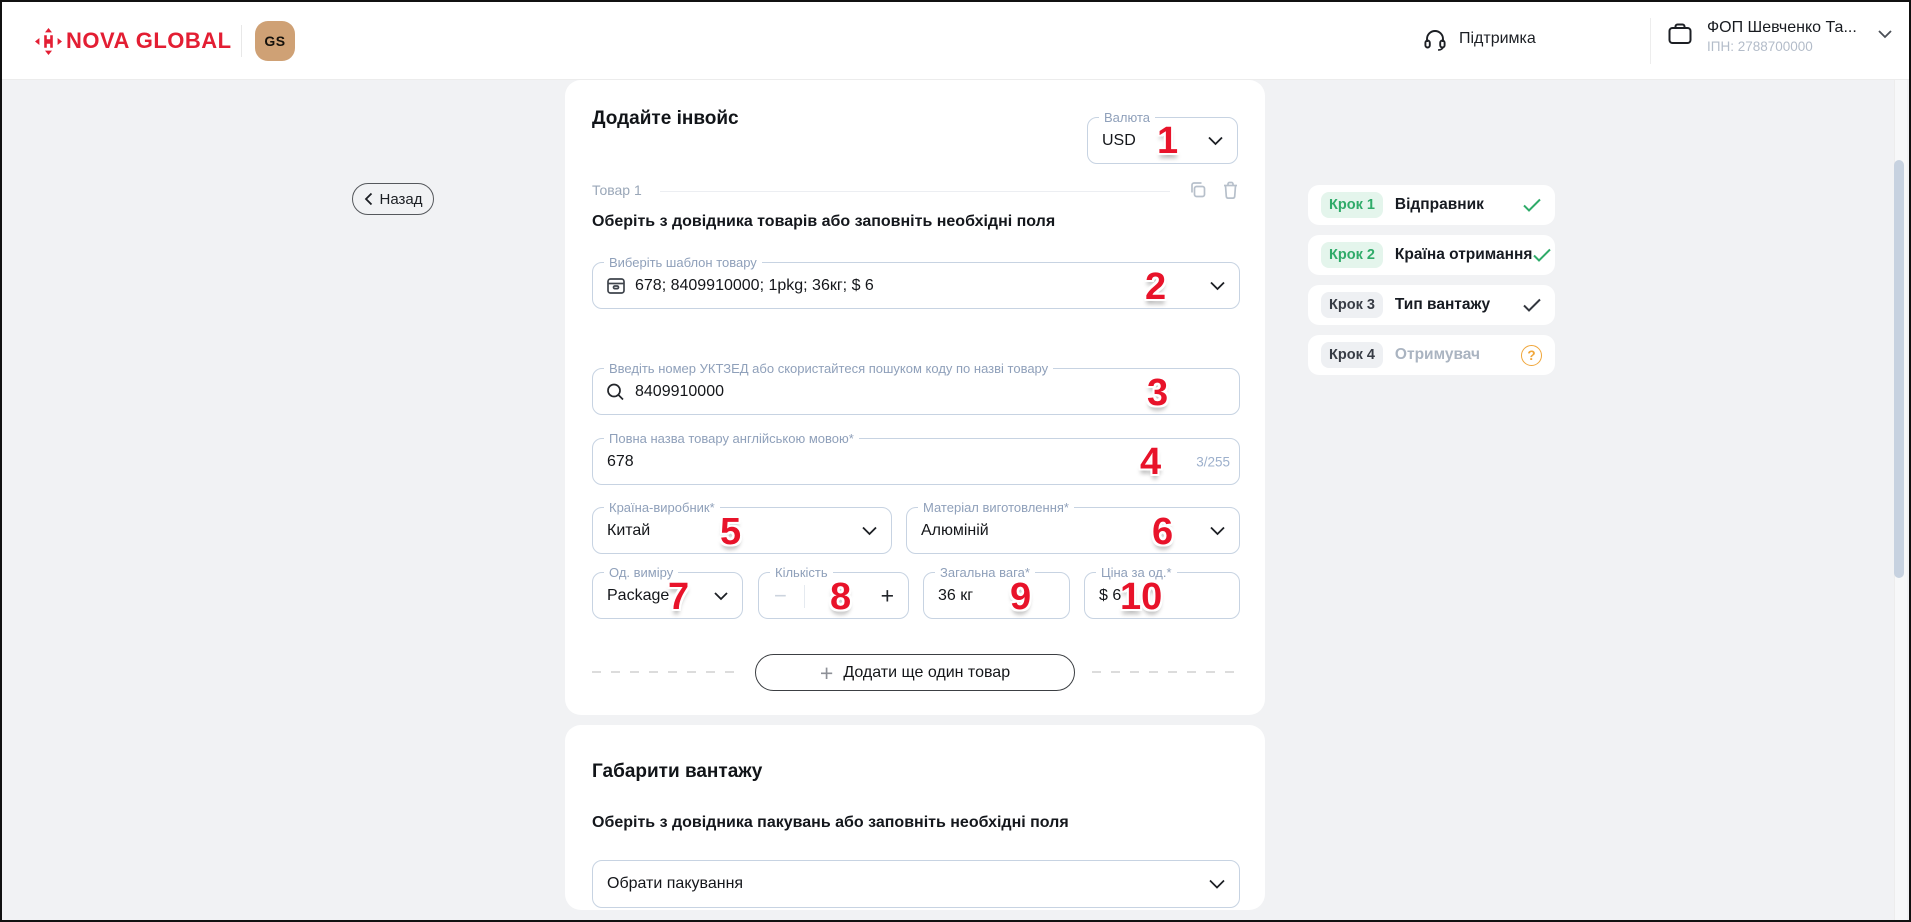 The image size is (1911, 922). What do you see at coordinates (916, 884) in the screenshot?
I see `packaging-select: Обрати пакування` at bounding box center [916, 884].